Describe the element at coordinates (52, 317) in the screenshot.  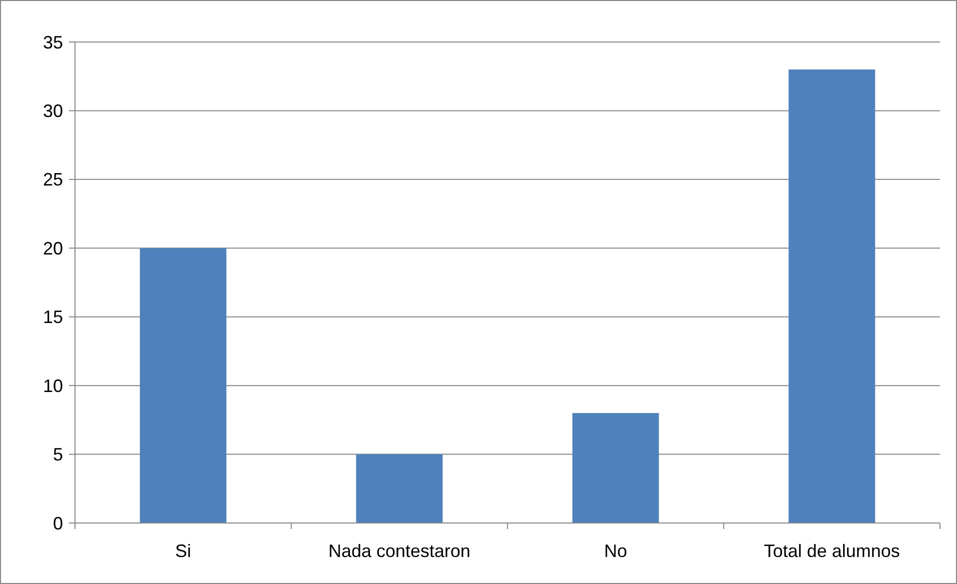
I see `y-tick-label: 15` at that location.